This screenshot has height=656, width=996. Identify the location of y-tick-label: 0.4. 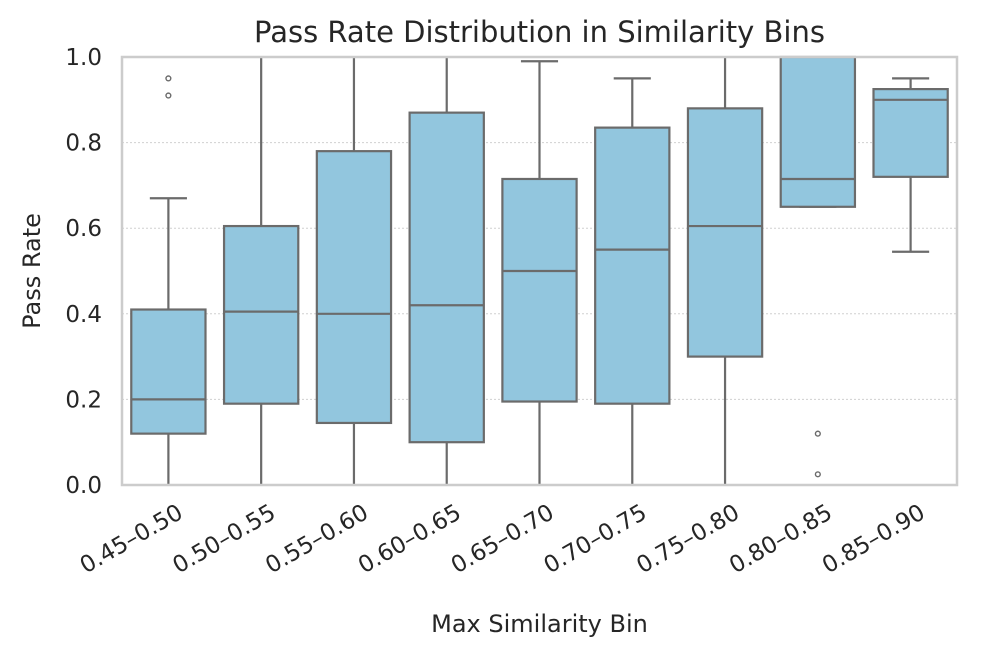
(83, 315).